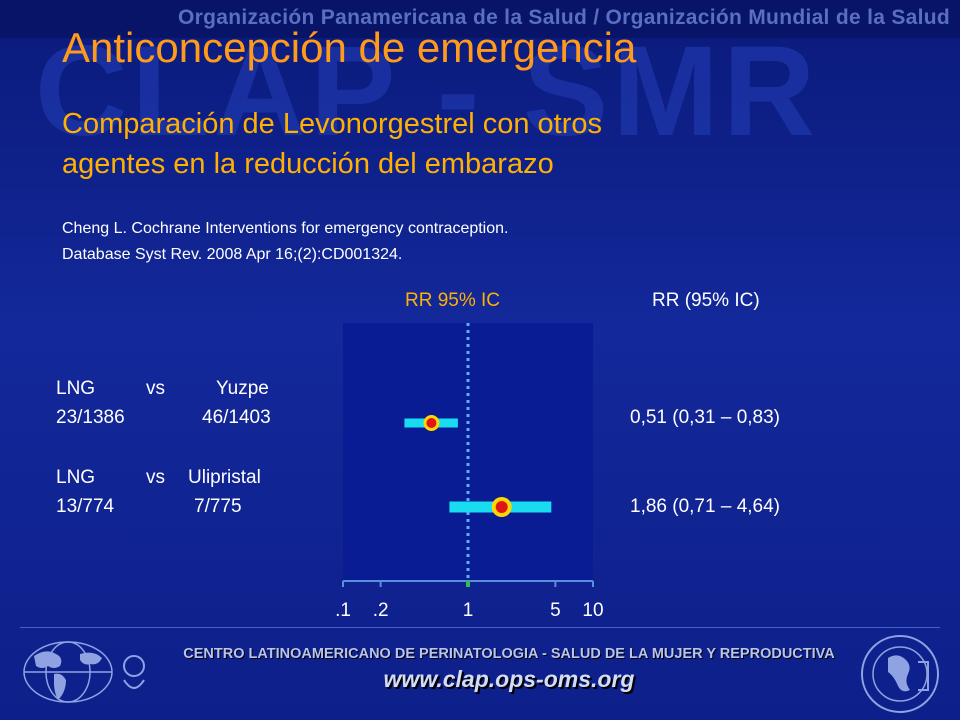  Describe the element at coordinates (236, 417) in the screenshot. I see `row-1-count-comparator: 46/1403` at that location.